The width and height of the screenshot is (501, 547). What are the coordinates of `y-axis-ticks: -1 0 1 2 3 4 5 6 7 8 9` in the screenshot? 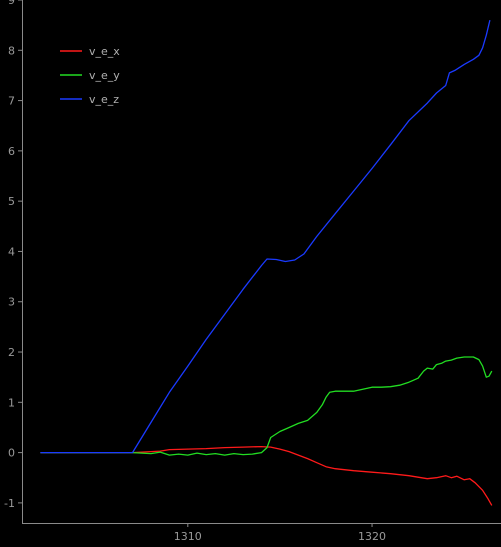 It's located at (13, 255).